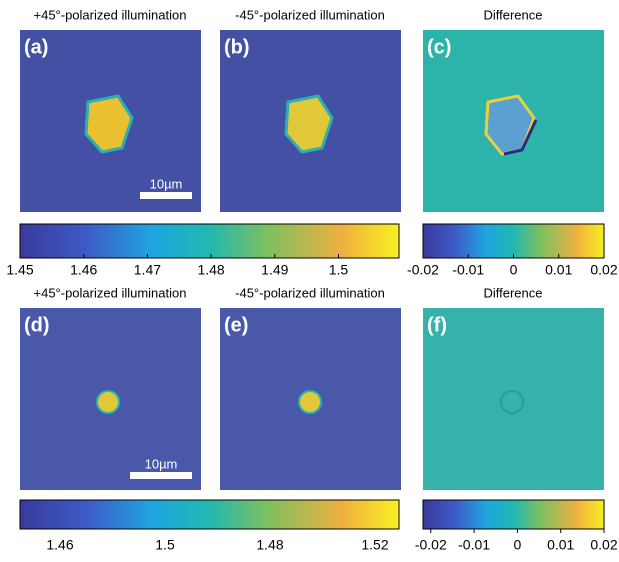  What do you see at coordinates (437, 325) in the screenshot?
I see `panel-label: (f)` at bounding box center [437, 325].